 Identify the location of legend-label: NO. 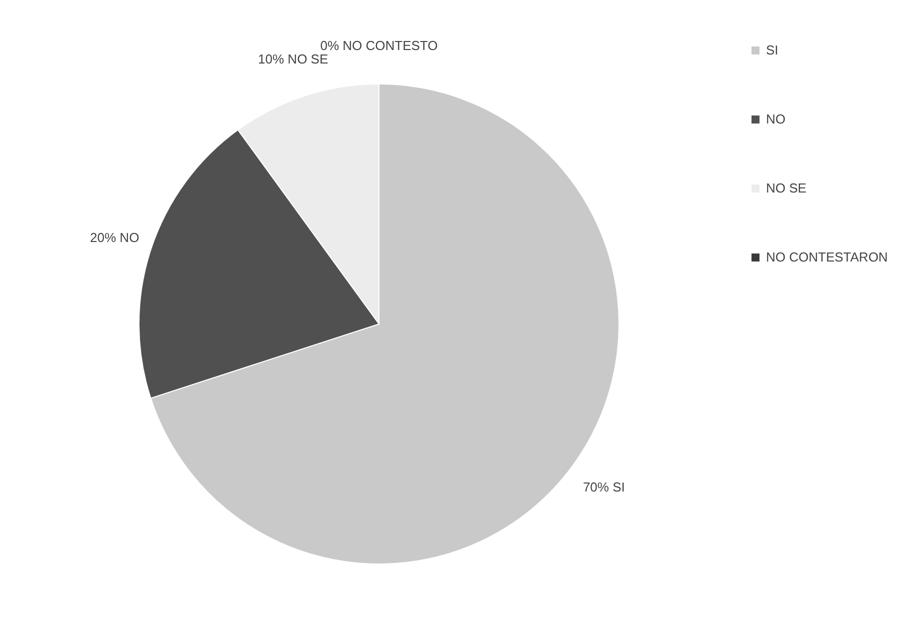
(776, 119).